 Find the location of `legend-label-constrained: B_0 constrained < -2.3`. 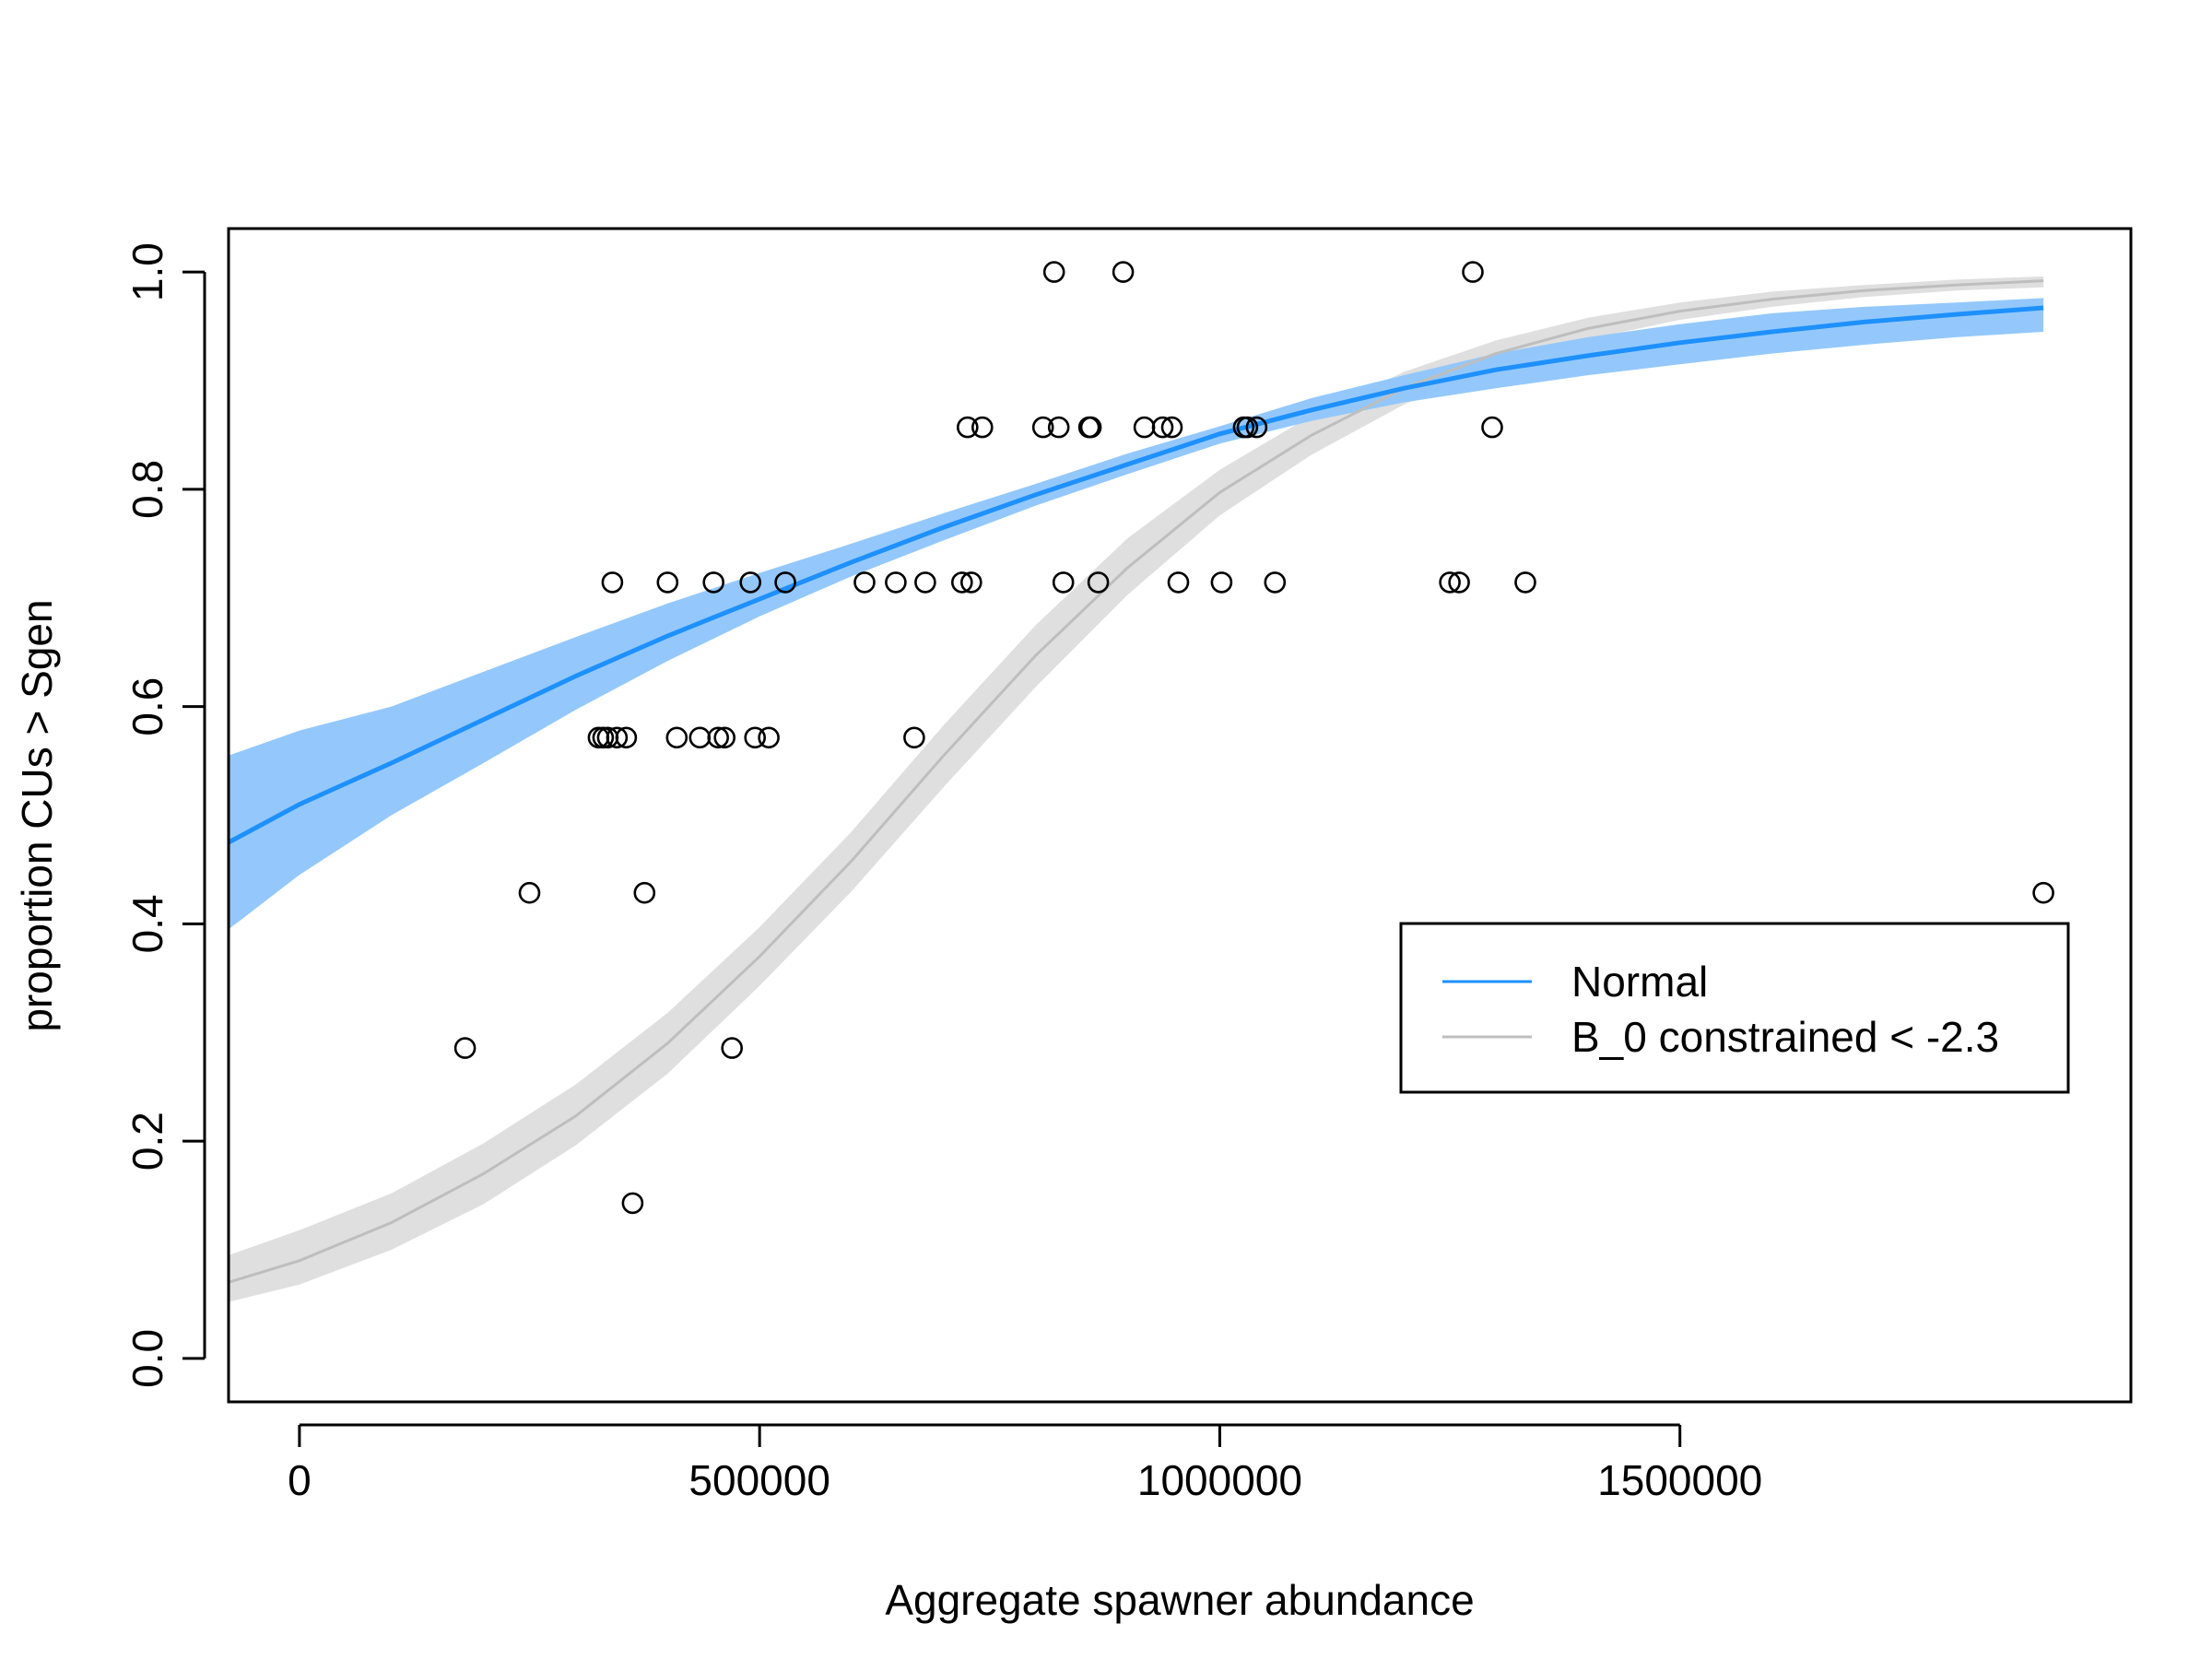

legend-label-constrained: B_0 constrained < -2.3 is located at coordinates (1785, 1037).